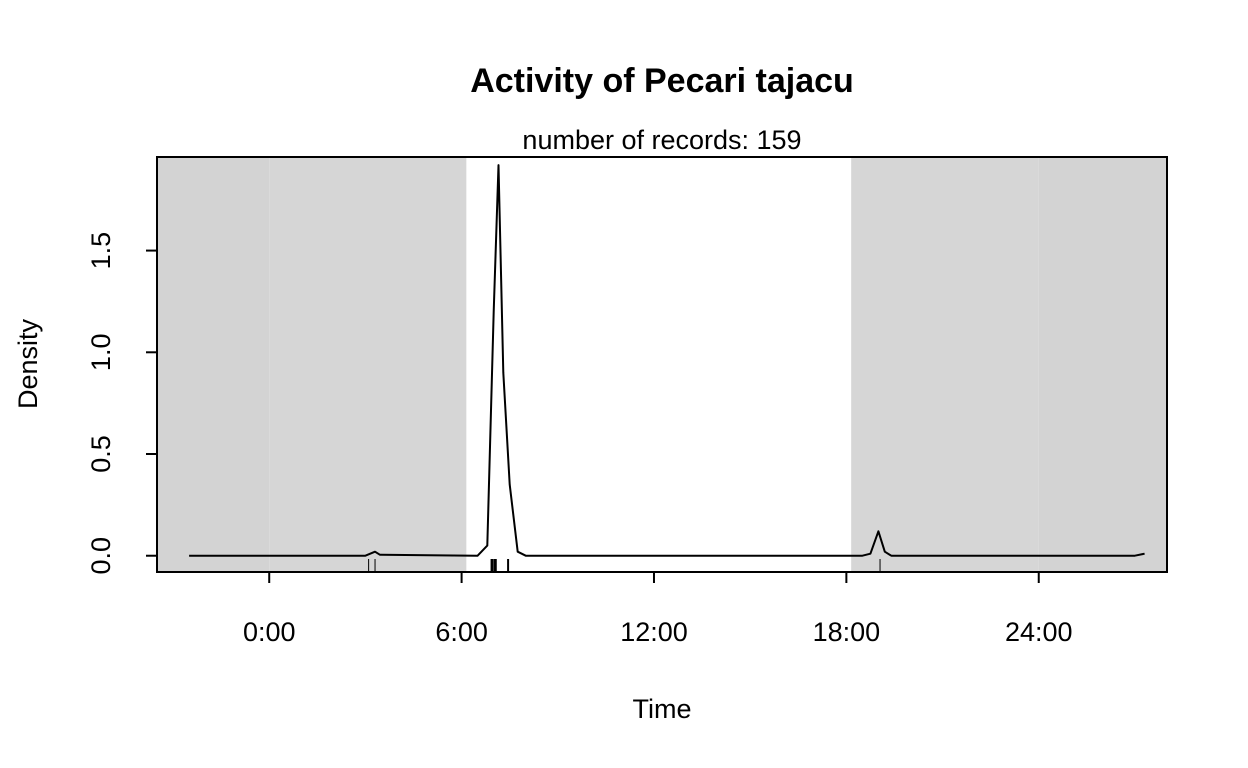 The width and height of the screenshot is (1248, 768). I want to click on x-tick-label: 6:00, so click(461, 632).